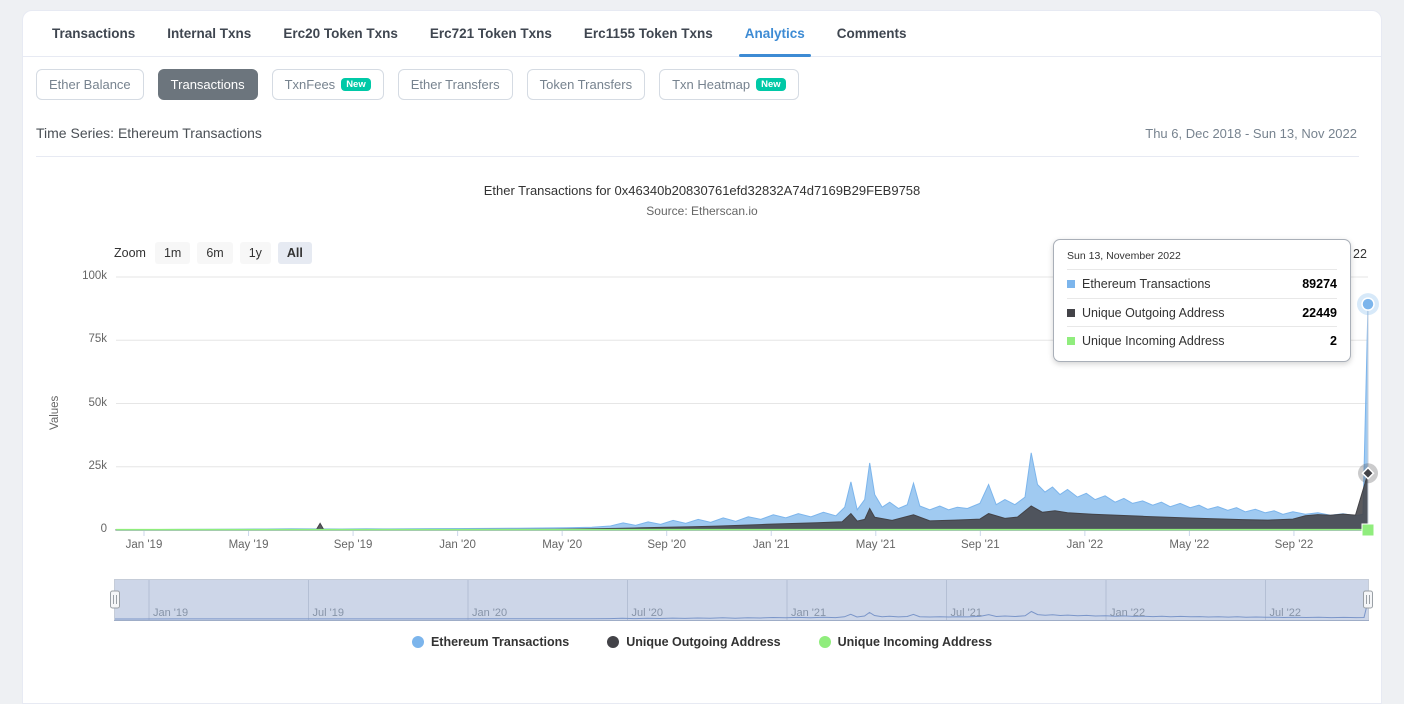 The height and width of the screenshot is (704, 1404). I want to click on x-axis-tick-label: May '21, so click(875, 545).